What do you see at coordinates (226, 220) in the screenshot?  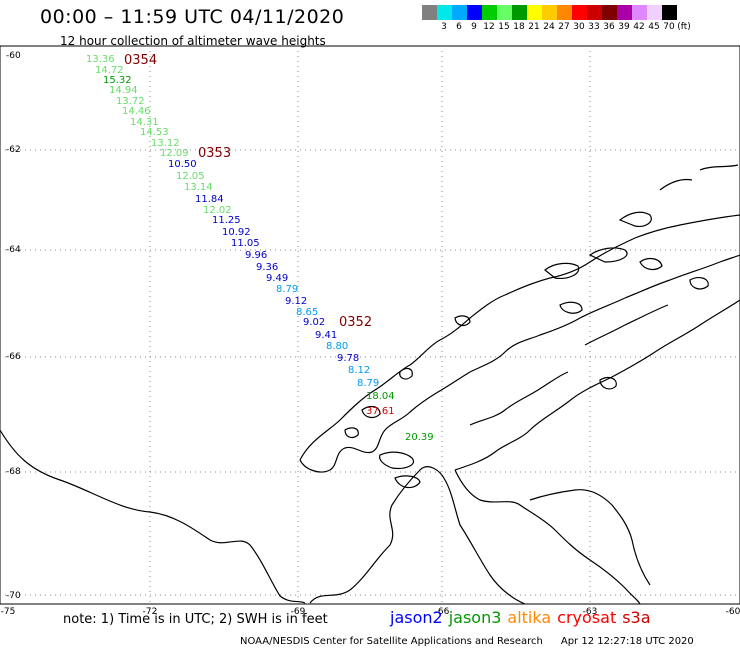 I see `observation-value: 11.25` at bounding box center [226, 220].